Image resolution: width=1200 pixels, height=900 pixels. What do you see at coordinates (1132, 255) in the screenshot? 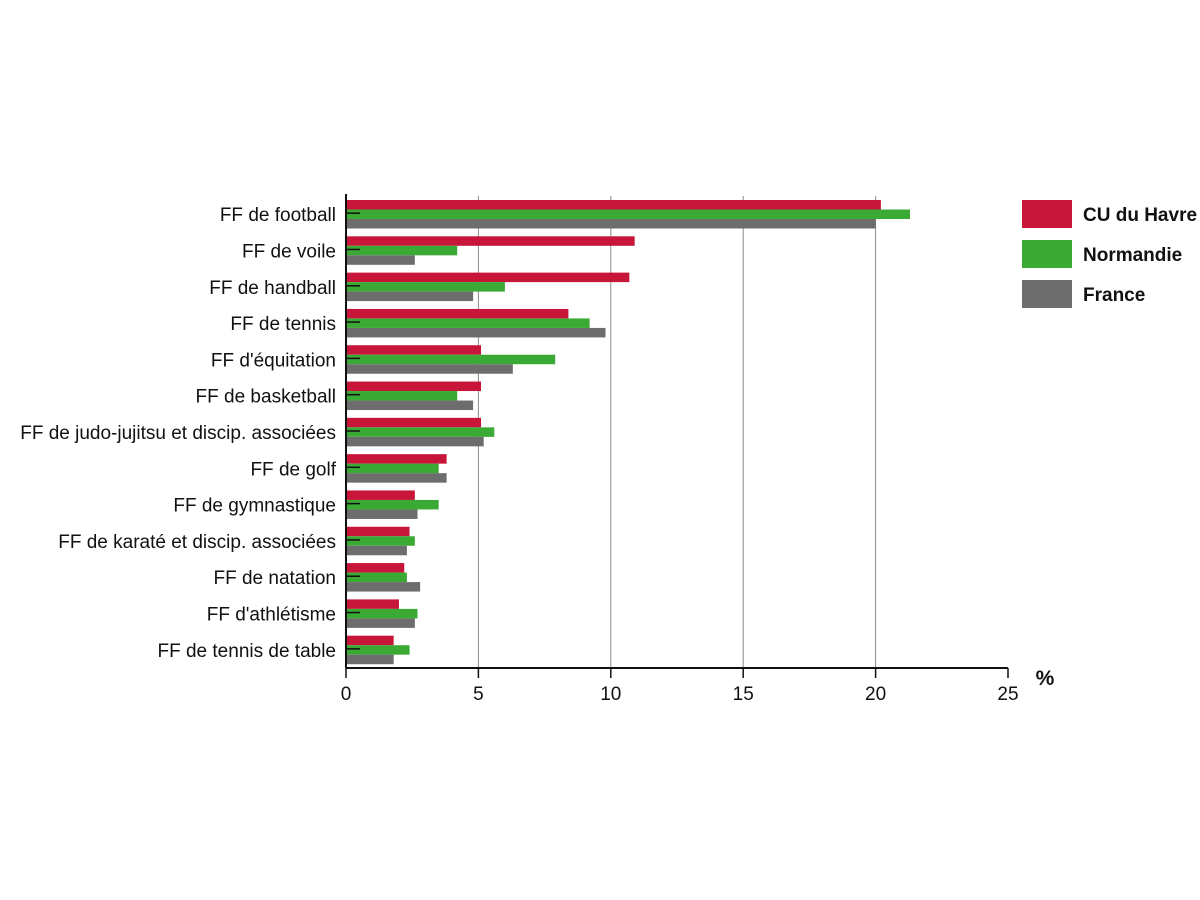
I see `legend-label: Normandie` at bounding box center [1132, 255].